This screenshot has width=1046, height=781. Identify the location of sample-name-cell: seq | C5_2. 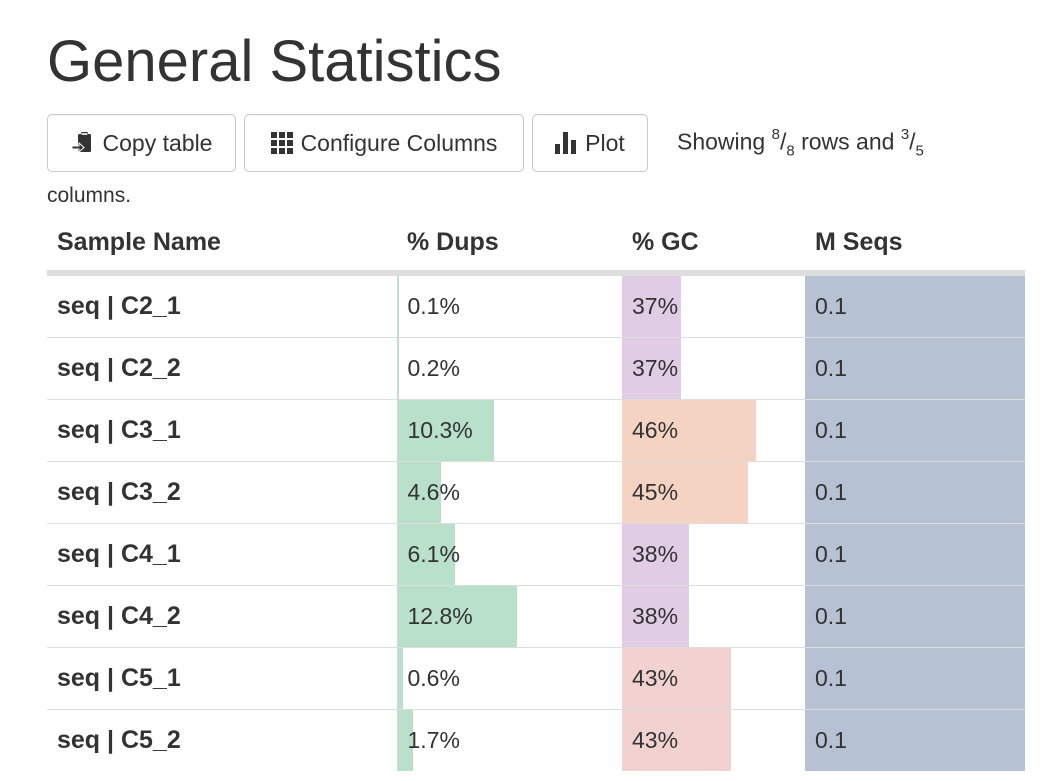
(222, 740).